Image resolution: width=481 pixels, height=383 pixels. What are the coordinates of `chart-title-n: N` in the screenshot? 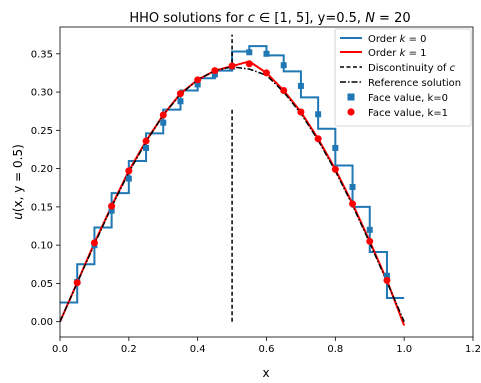 It's located at (370, 18).